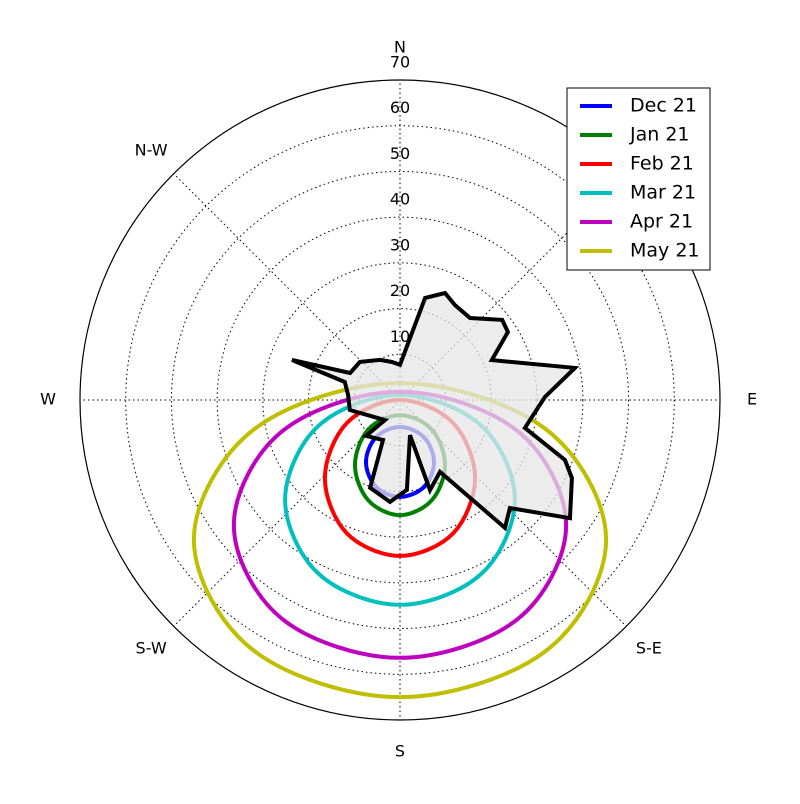  Describe the element at coordinates (665, 251) in the screenshot. I see `legend-label: May 21` at that location.